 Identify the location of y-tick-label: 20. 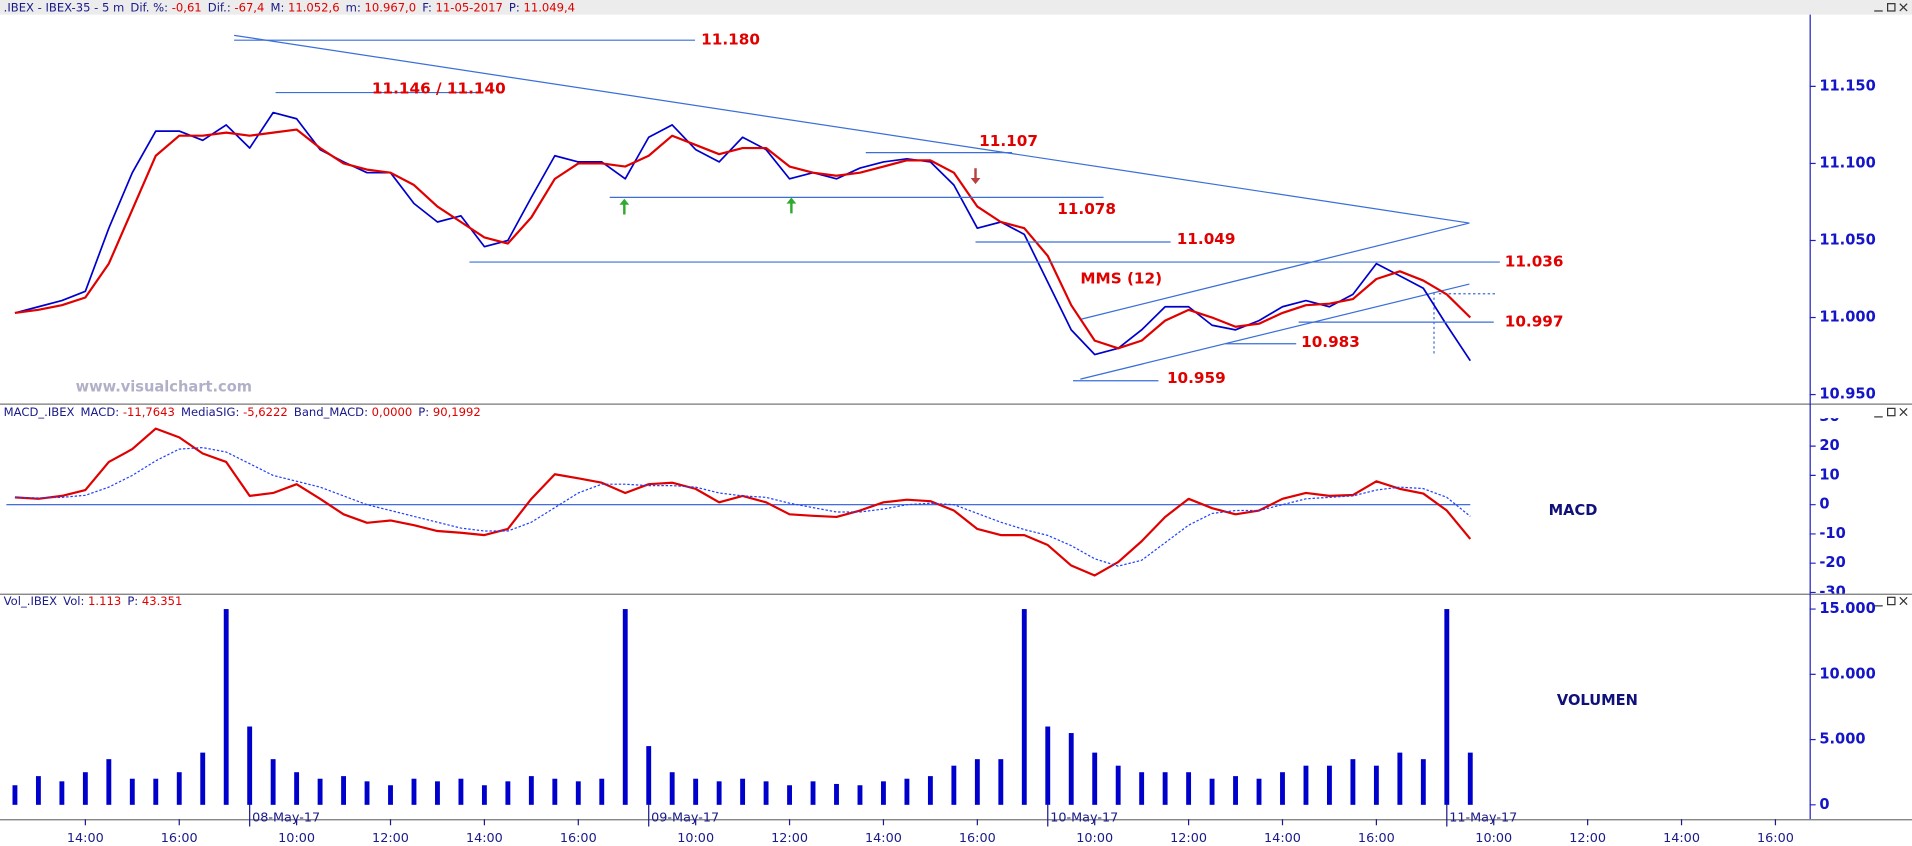
(1829, 445).